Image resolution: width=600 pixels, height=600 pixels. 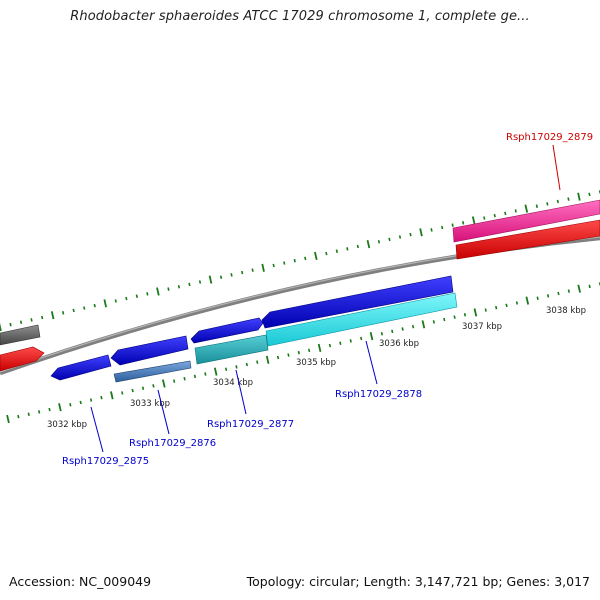 What do you see at coordinates (172, 443) in the screenshot?
I see `gene-label-rsph17029-2876: Rsph17029_2876` at bounding box center [172, 443].